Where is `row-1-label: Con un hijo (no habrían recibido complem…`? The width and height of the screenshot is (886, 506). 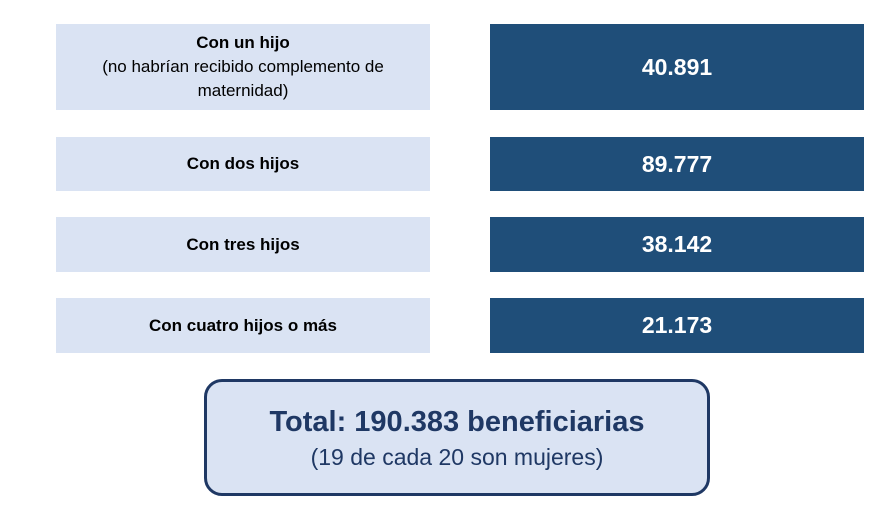
row-1-label: Con un hijo (no habrían recibido complem… is located at coordinates (243, 67).